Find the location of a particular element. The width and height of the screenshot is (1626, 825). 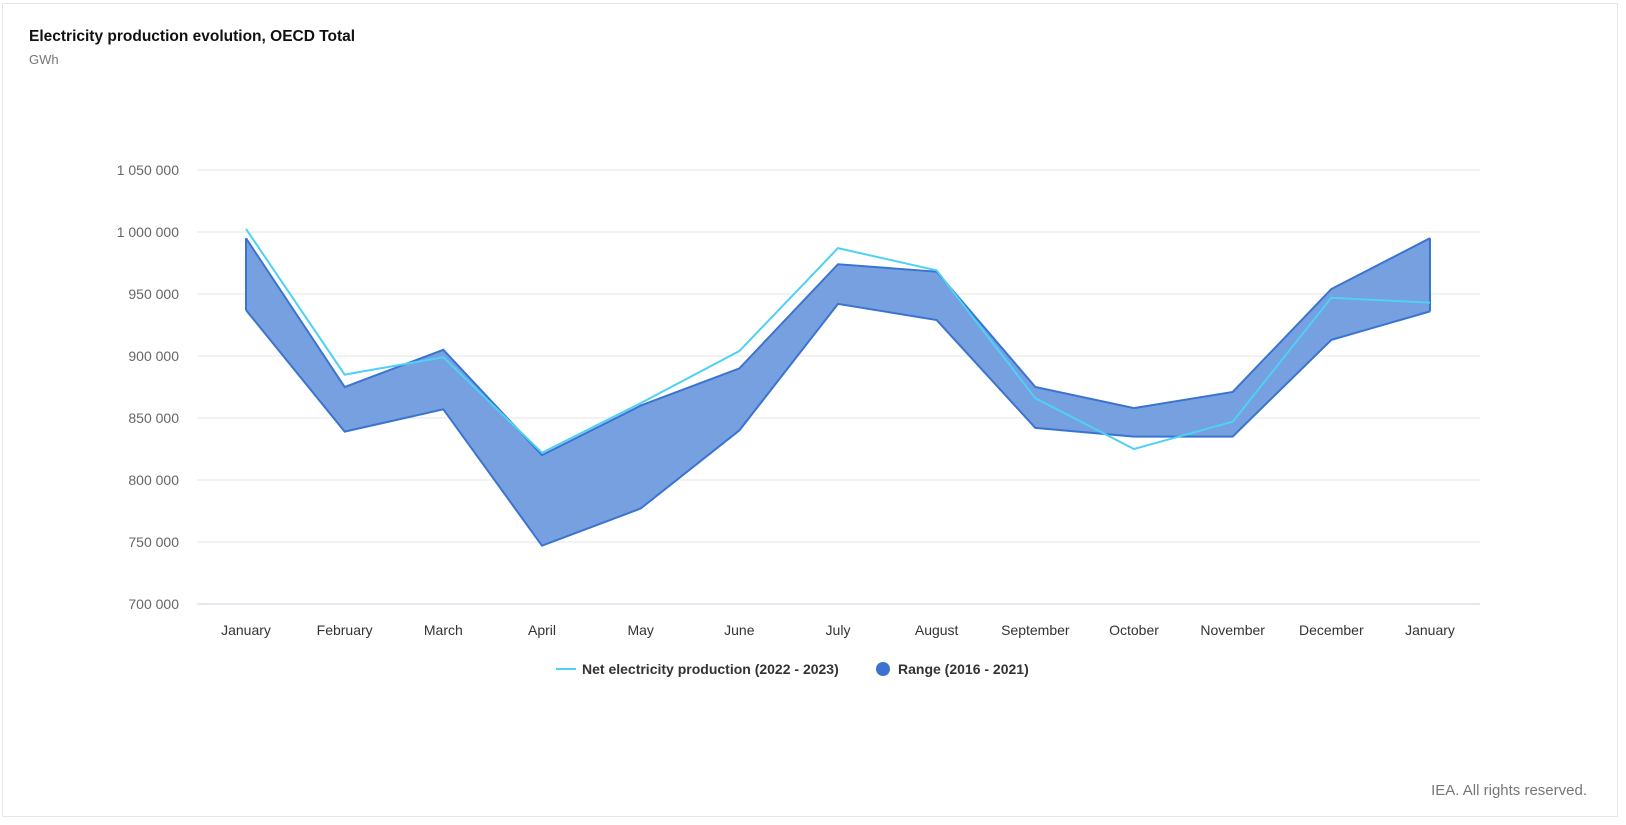

x-tick-label: April is located at coordinates (542, 630).